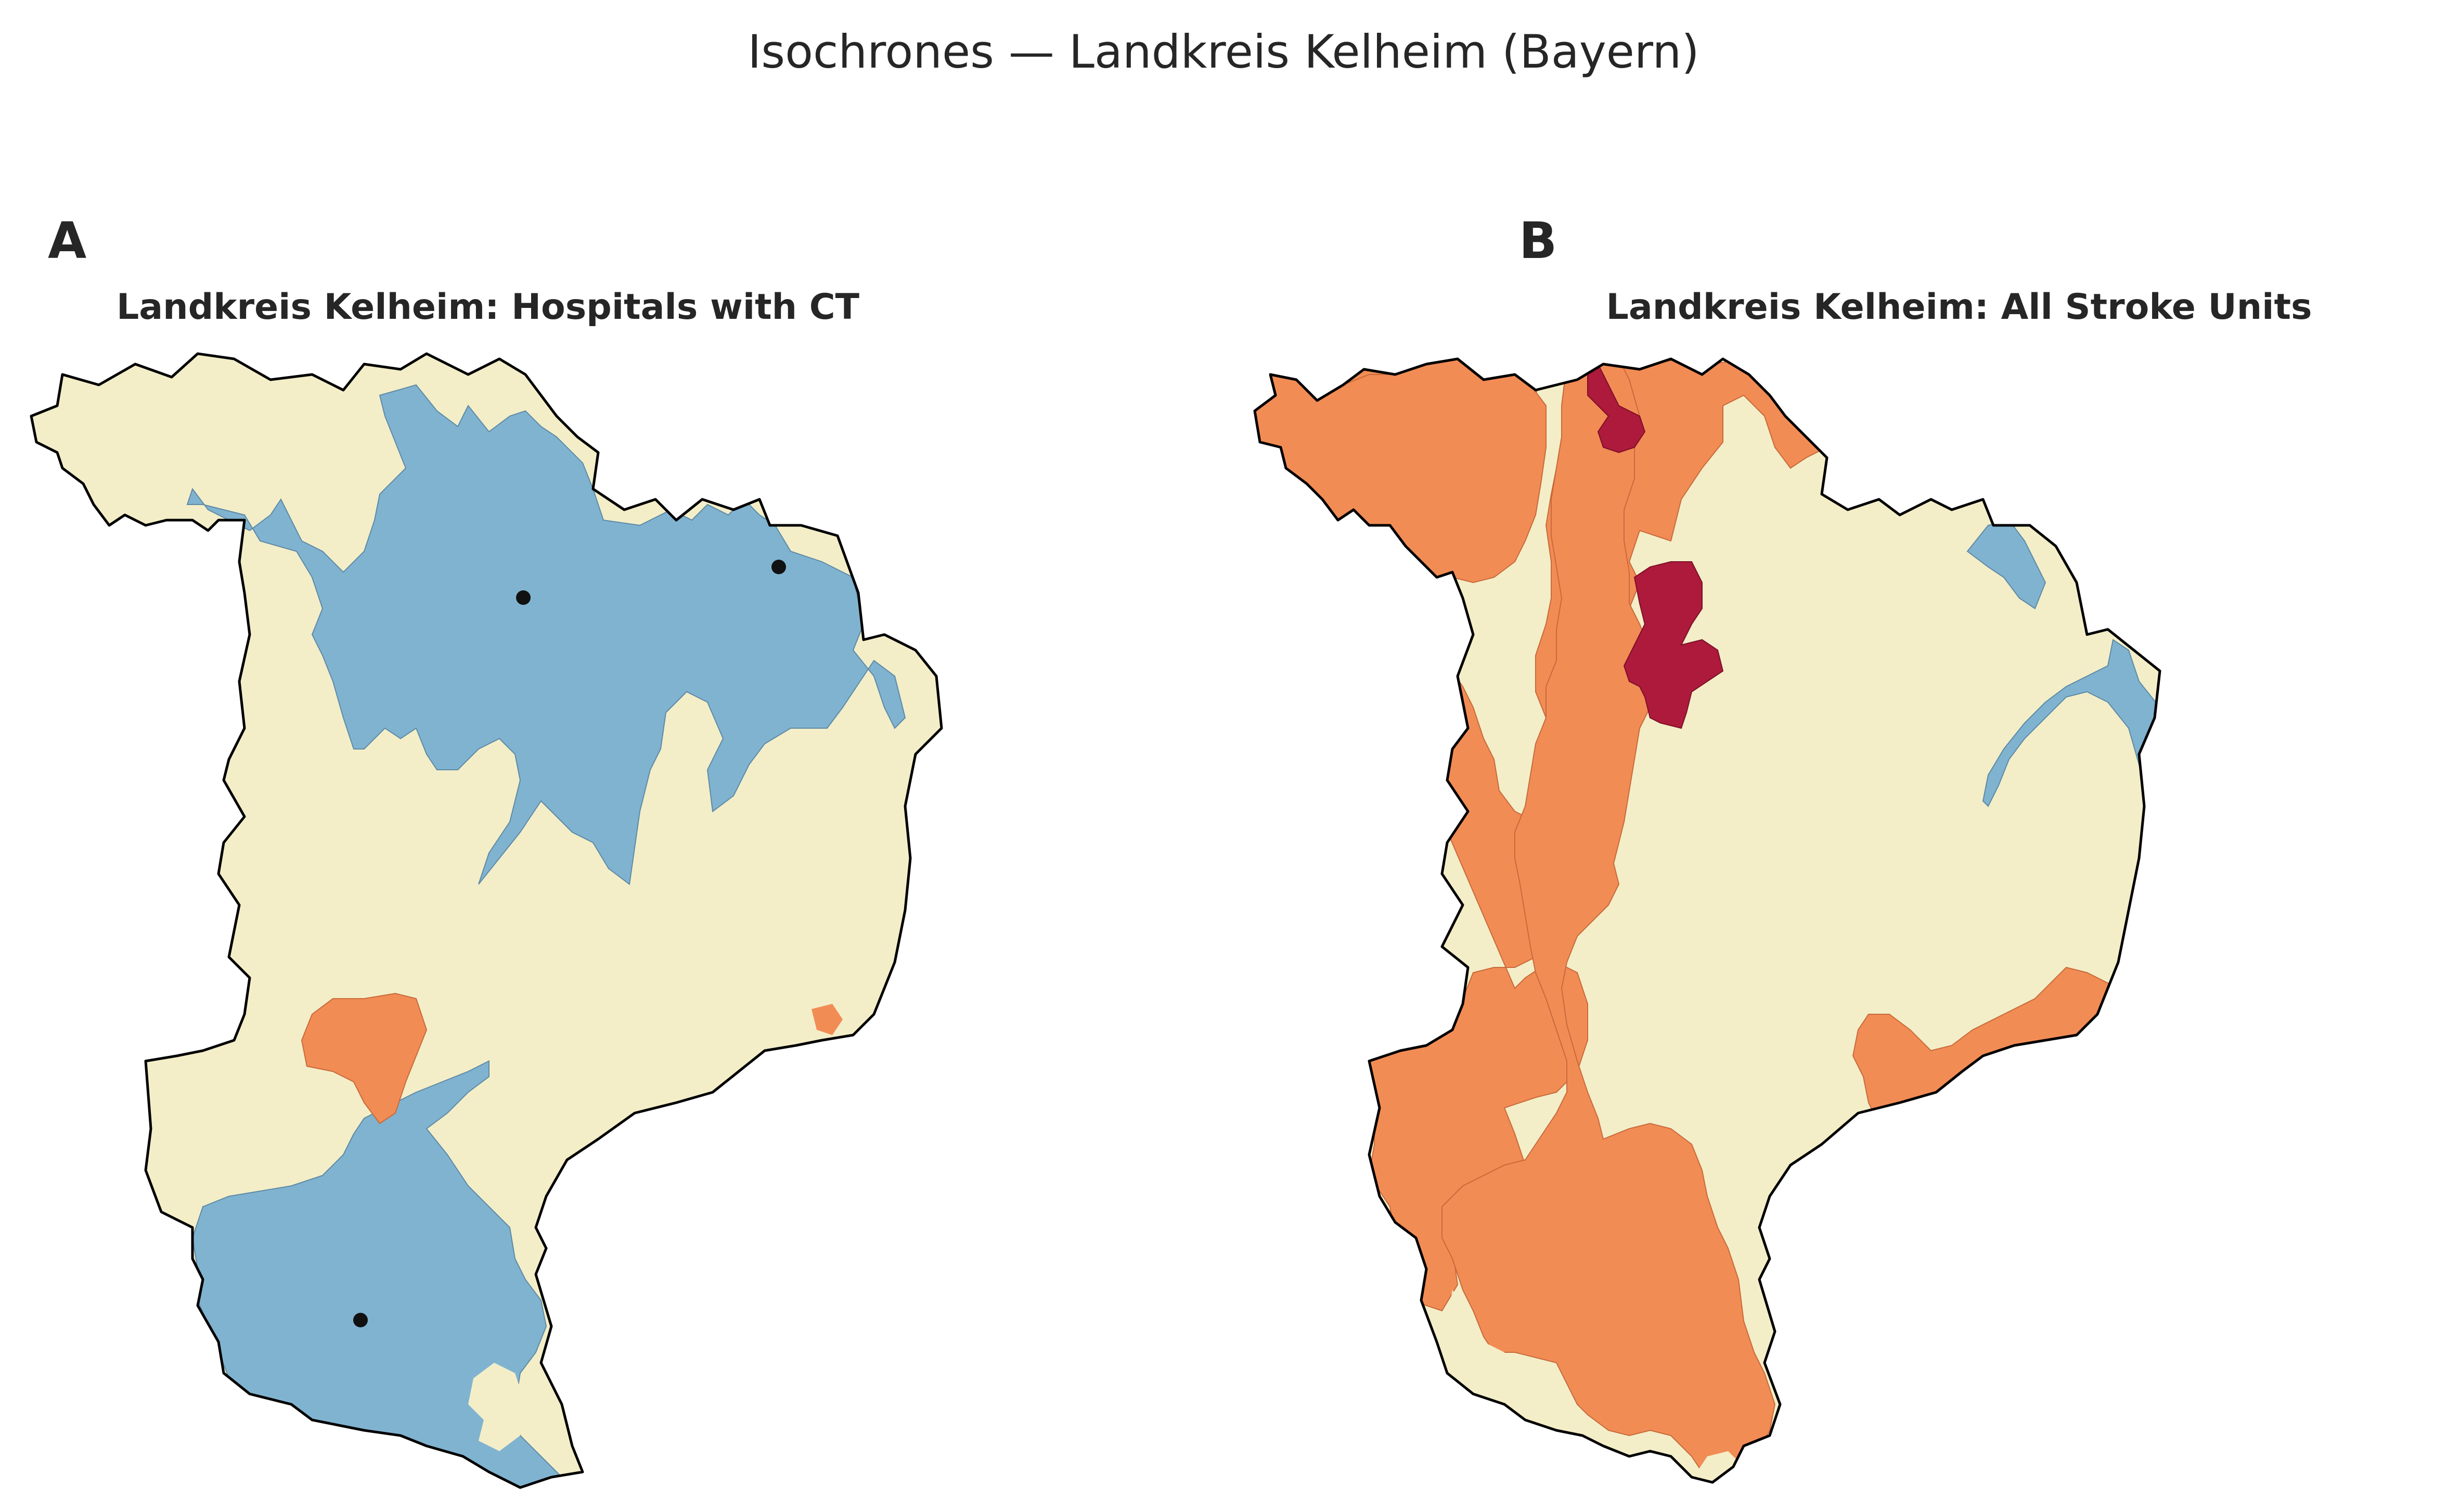 This screenshot has height=1512, width=2447. What do you see at coordinates (1608, 918) in the screenshot?
I see `zone-orange-central-b` at bounding box center [1608, 918].